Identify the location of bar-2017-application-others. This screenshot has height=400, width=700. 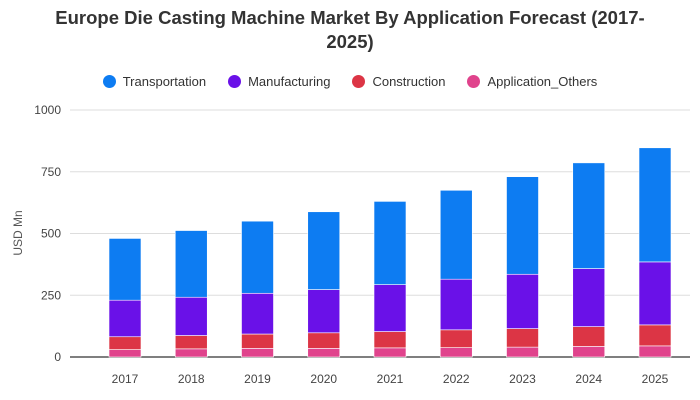
(125, 353).